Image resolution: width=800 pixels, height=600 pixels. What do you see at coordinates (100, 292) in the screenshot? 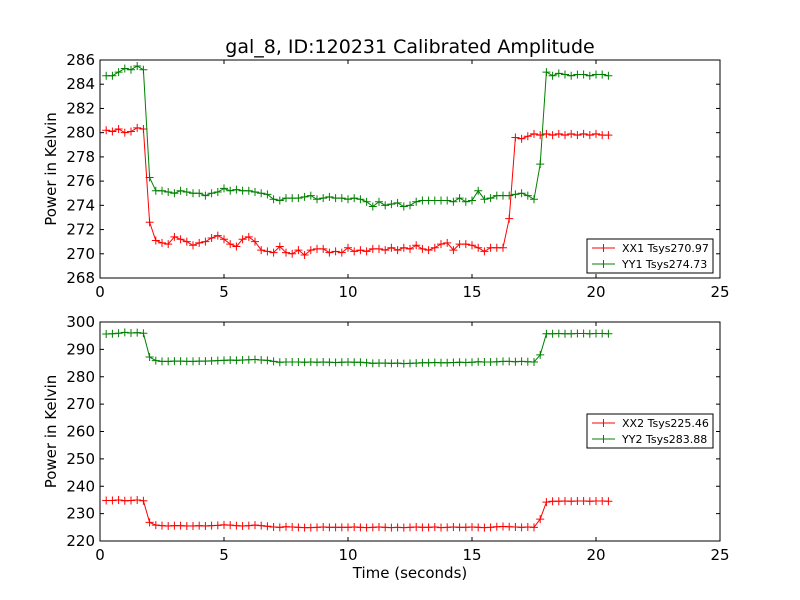
I see `x-tick-label: 0` at bounding box center [100, 292].